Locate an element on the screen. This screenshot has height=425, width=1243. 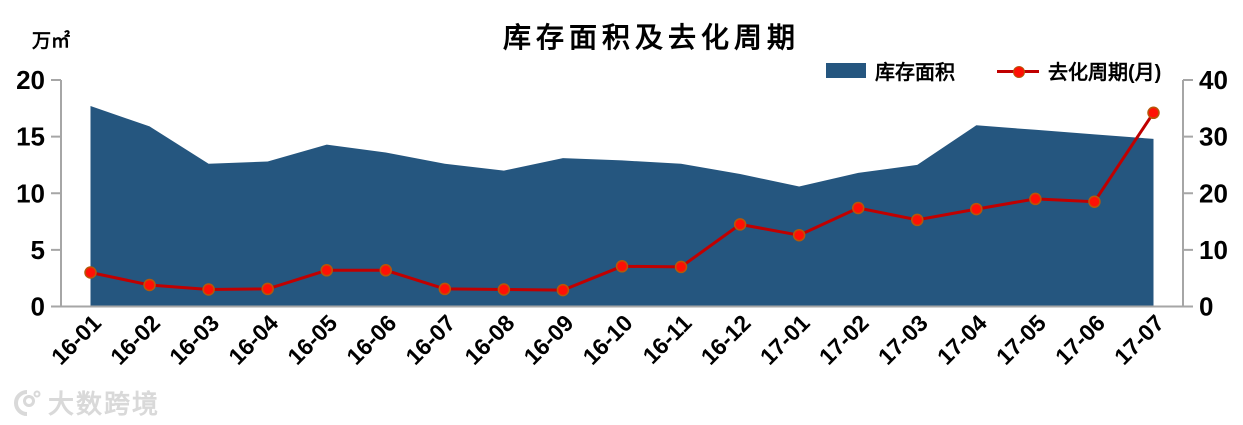
x-axis-category-label: 17-06 is located at coordinates (1080, 340).